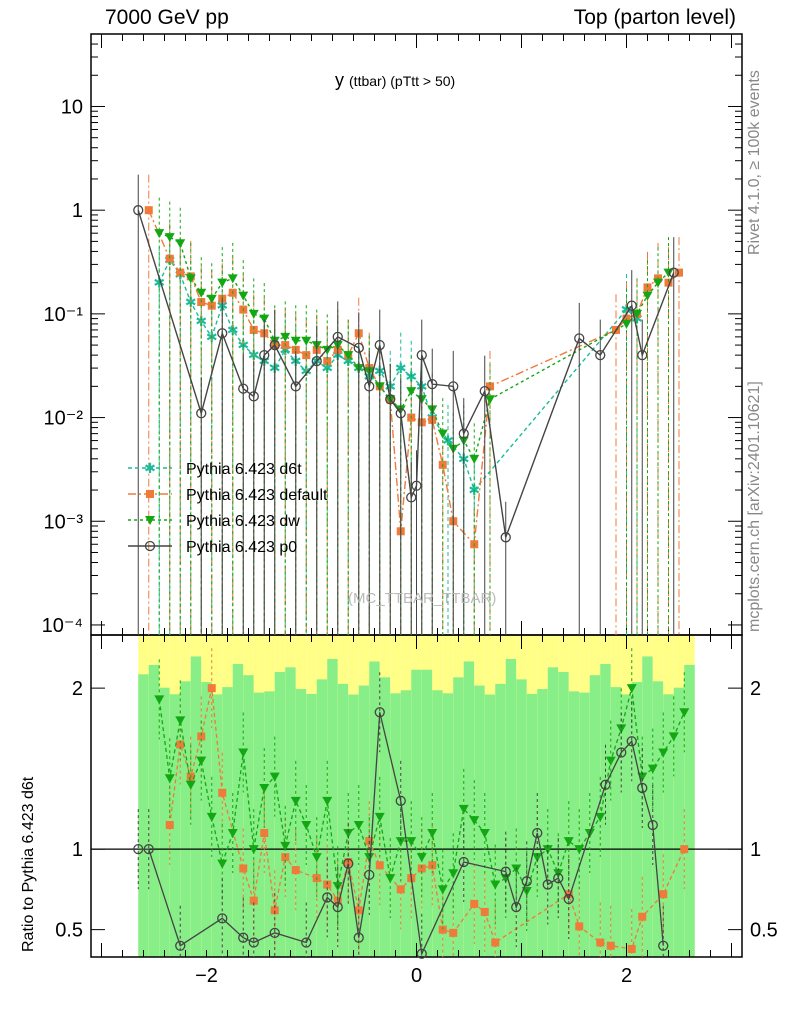  I want to click on ratio-y-tick-label: 0.5, so click(69, 931).